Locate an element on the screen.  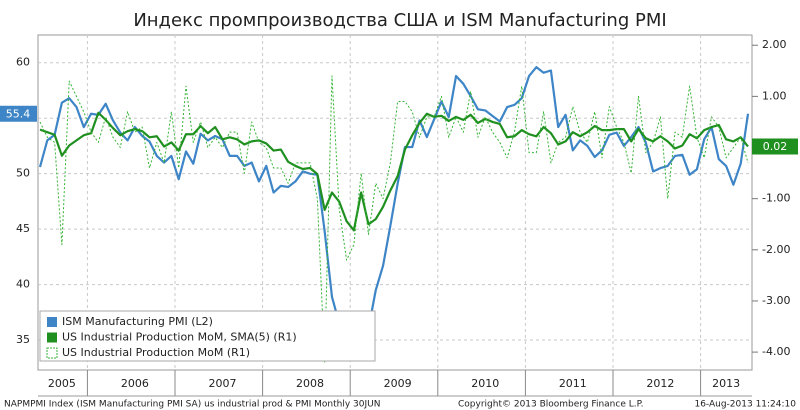
copyright: Copyright© 2013 Bloomberg Finance L.P. is located at coordinates (550, 405).